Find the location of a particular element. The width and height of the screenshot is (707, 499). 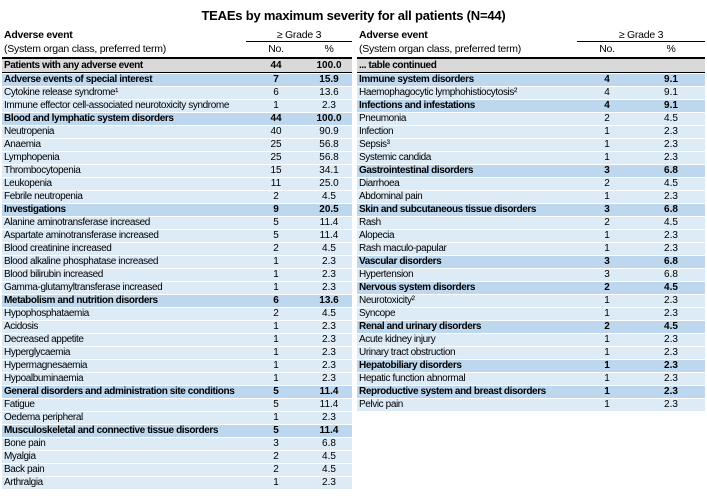

no-count-cell: 3 is located at coordinates (607, 261).